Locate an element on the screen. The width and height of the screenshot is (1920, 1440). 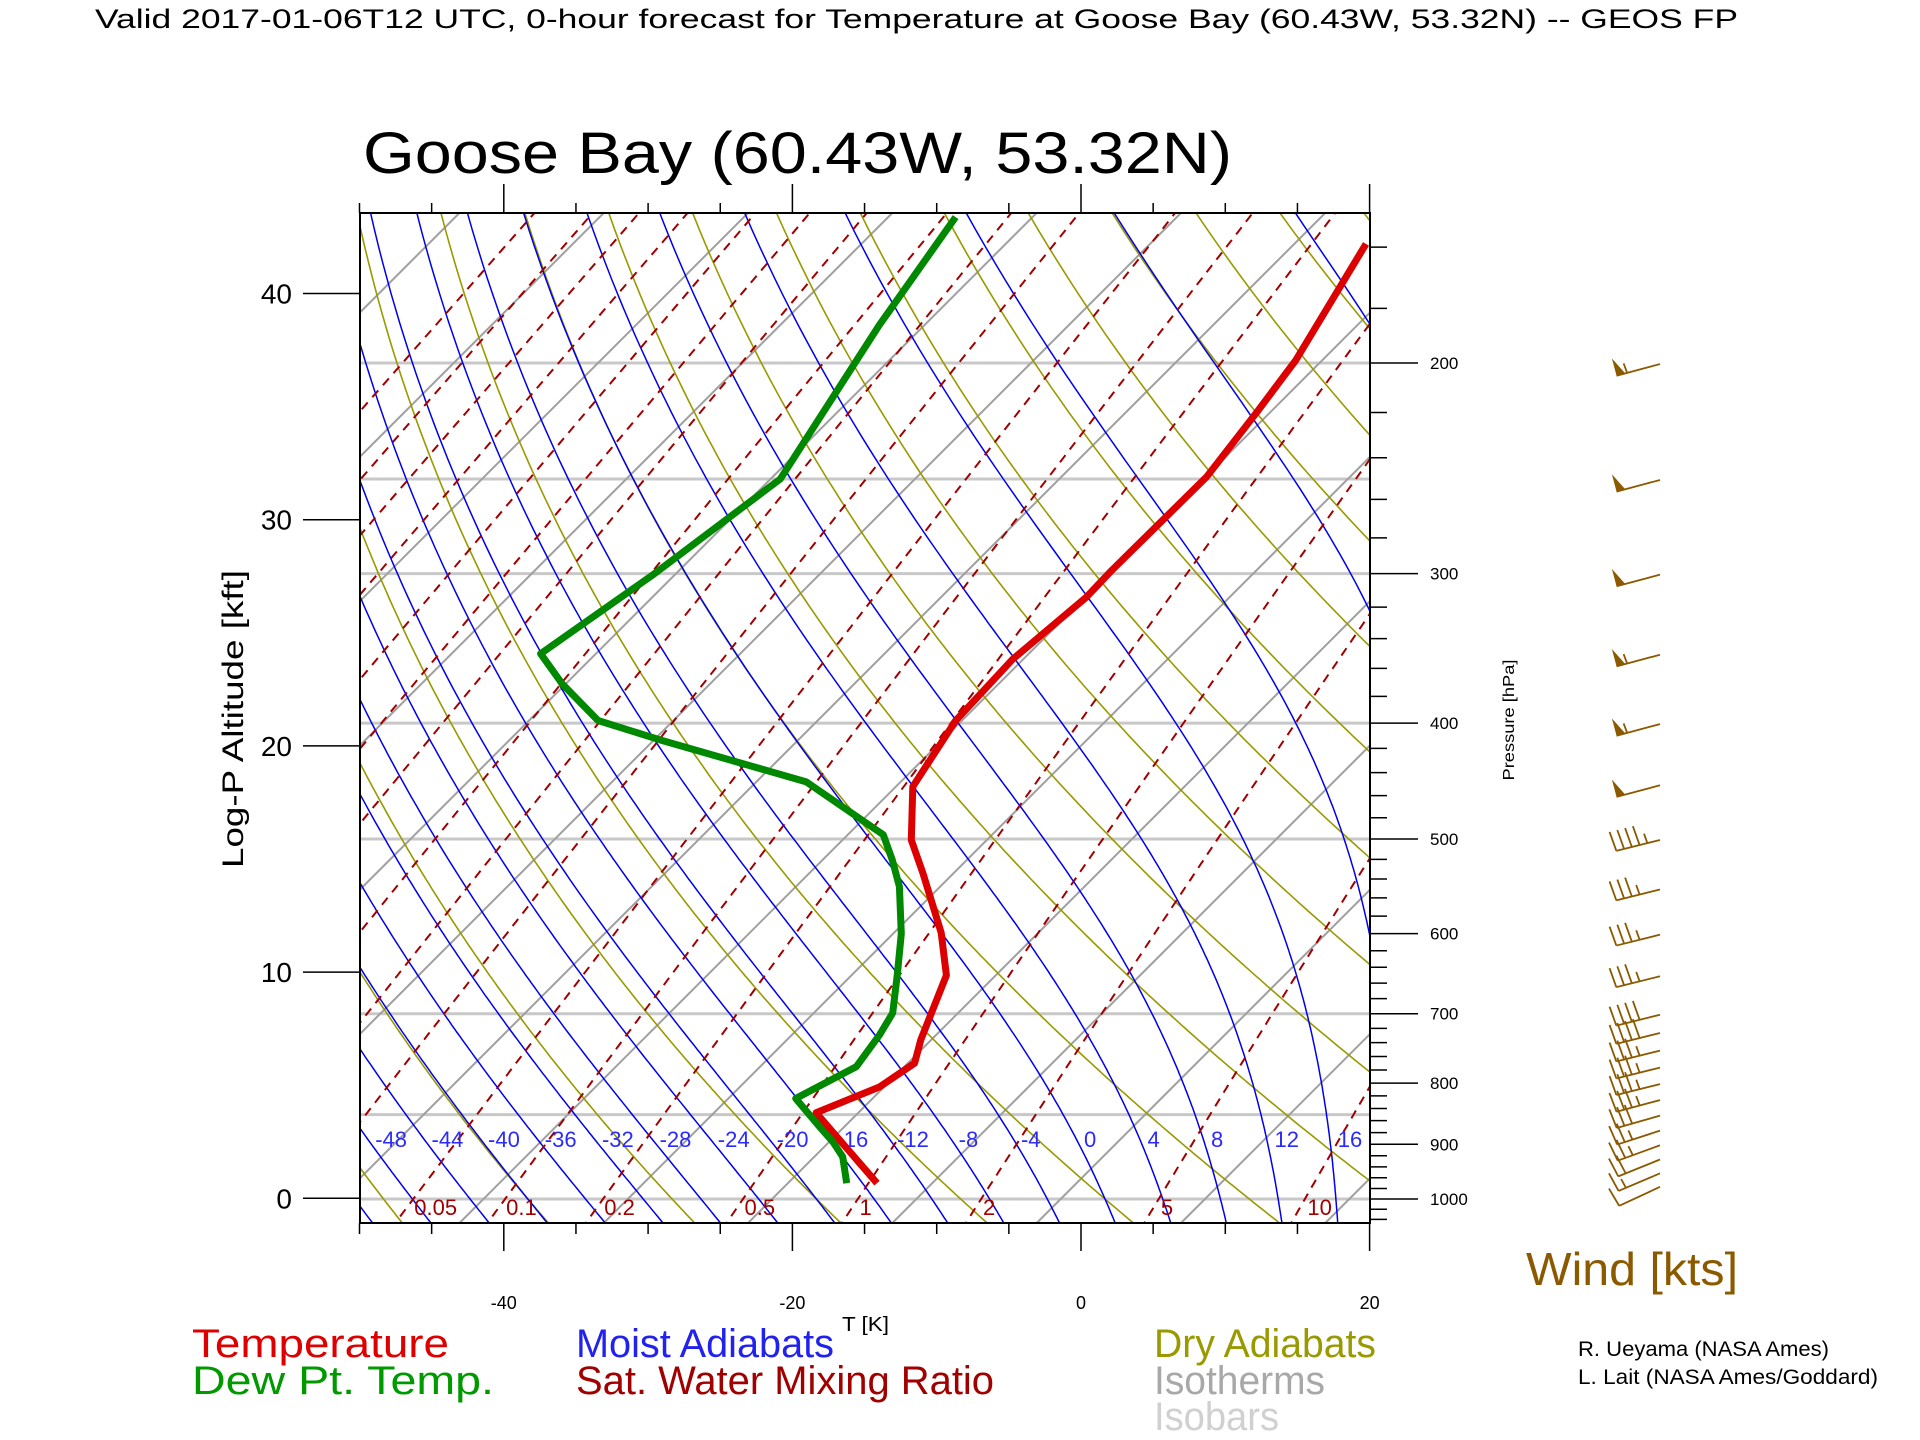
altitude-tick-label: 0 is located at coordinates (284, 1198).